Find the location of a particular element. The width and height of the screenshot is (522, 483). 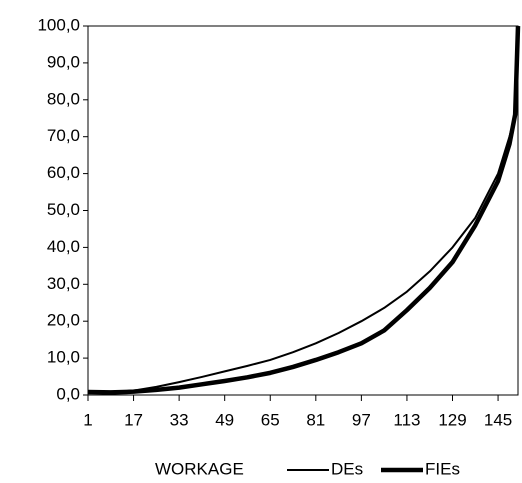

y-tick-label: 30,0 is located at coordinates (63, 283).